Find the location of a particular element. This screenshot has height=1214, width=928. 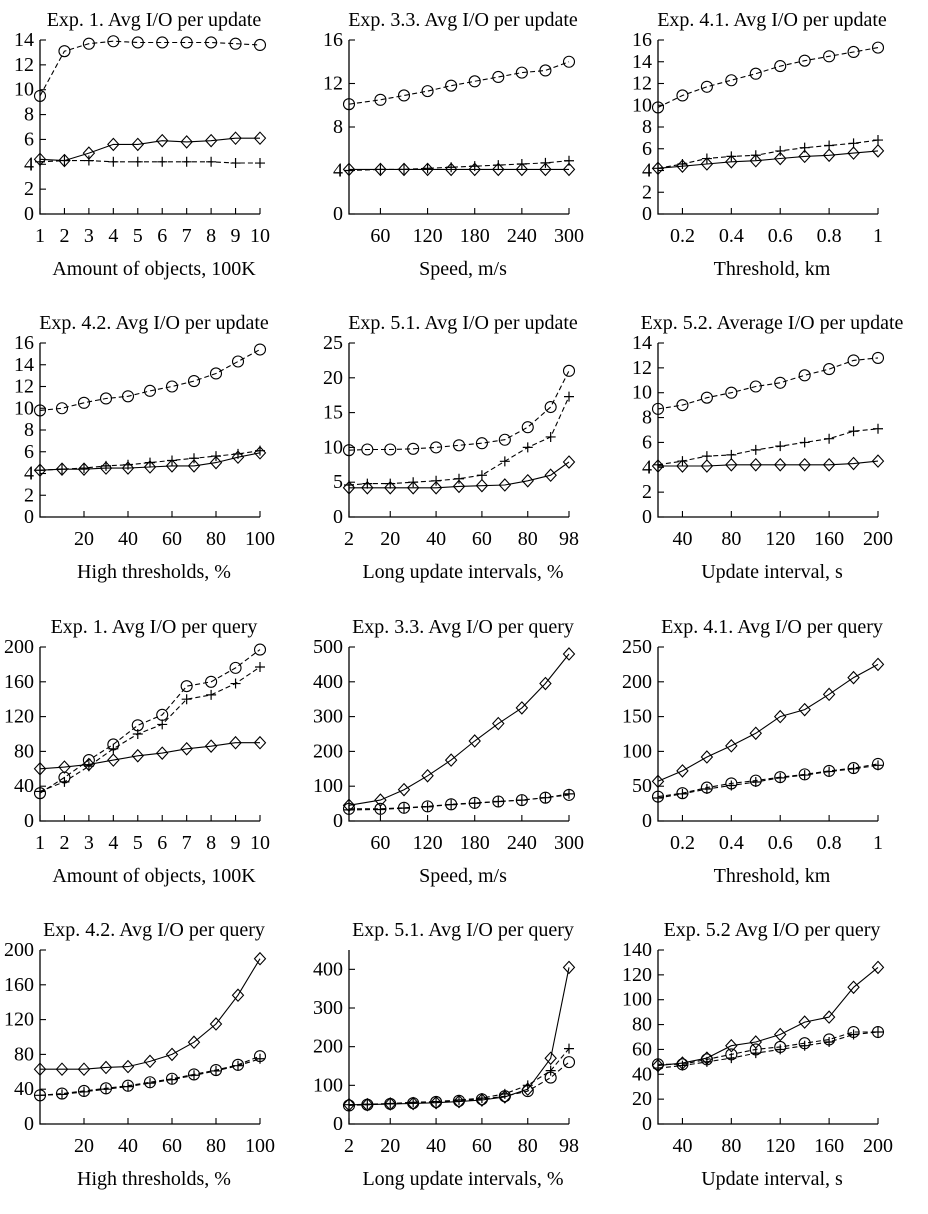

y-tick-label: 160 is located at coordinates (19, 985).